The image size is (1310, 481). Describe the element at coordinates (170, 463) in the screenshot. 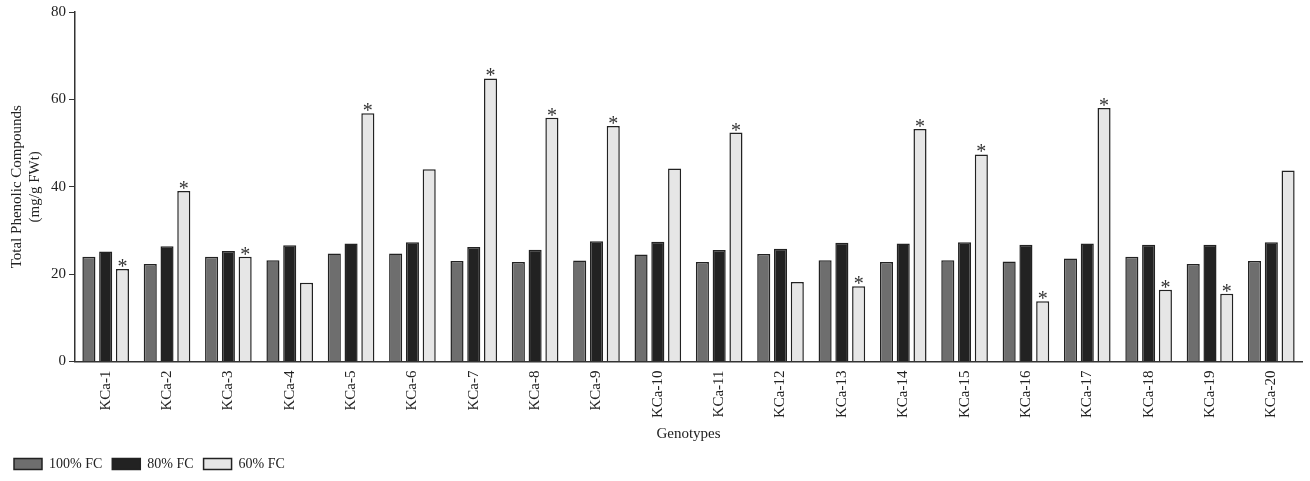

I see `legend-label: 80% FC` at that location.